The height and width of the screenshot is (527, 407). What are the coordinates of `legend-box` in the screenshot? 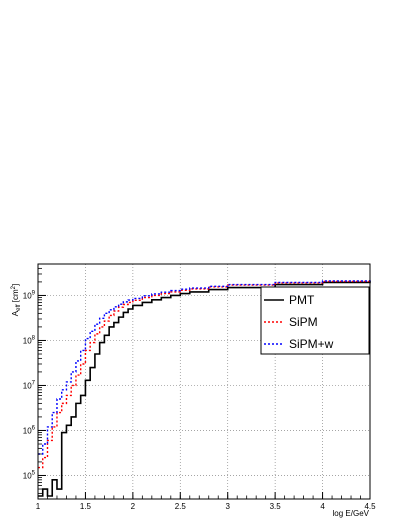 It's located at (315, 320).